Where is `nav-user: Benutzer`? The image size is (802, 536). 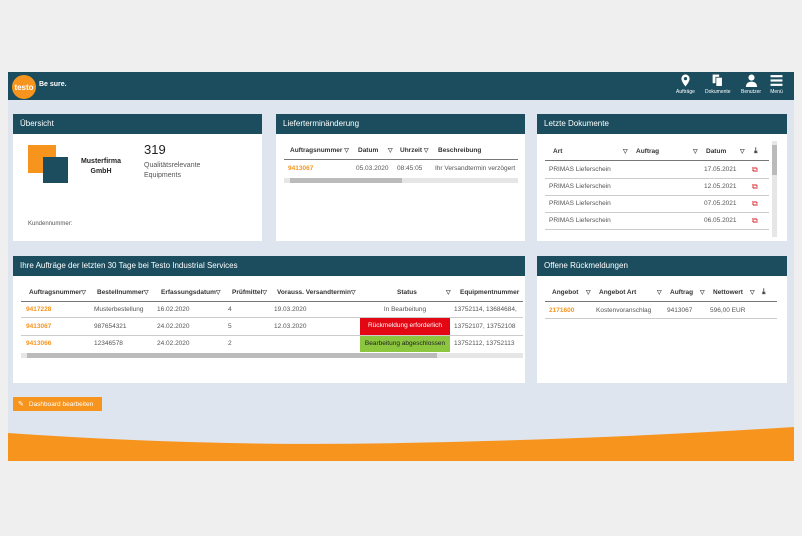 nav-user: Benutzer is located at coordinates (751, 84).